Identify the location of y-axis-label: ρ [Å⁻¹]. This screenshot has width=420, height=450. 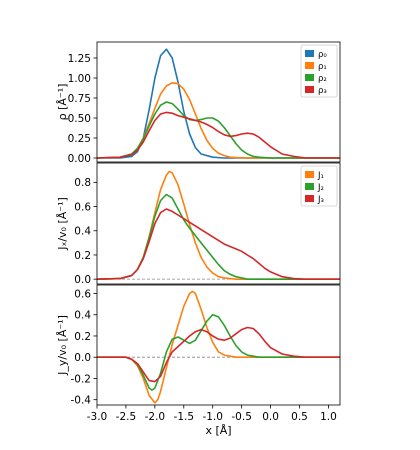
(62, 102).